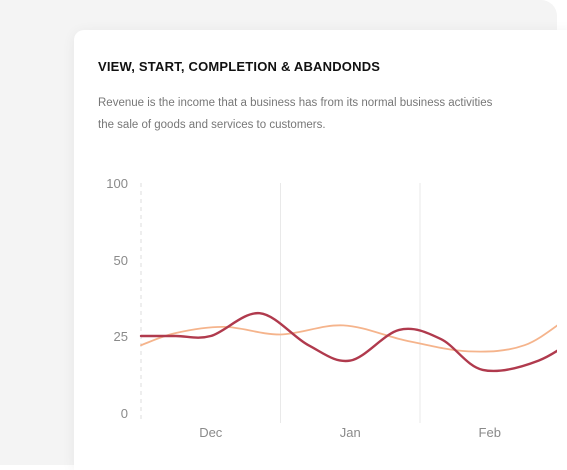 The image size is (567, 470). What do you see at coordinates (124, 413) in the screenshot?
I see `y-tick-label: 0` at bounding box center [124, 413].